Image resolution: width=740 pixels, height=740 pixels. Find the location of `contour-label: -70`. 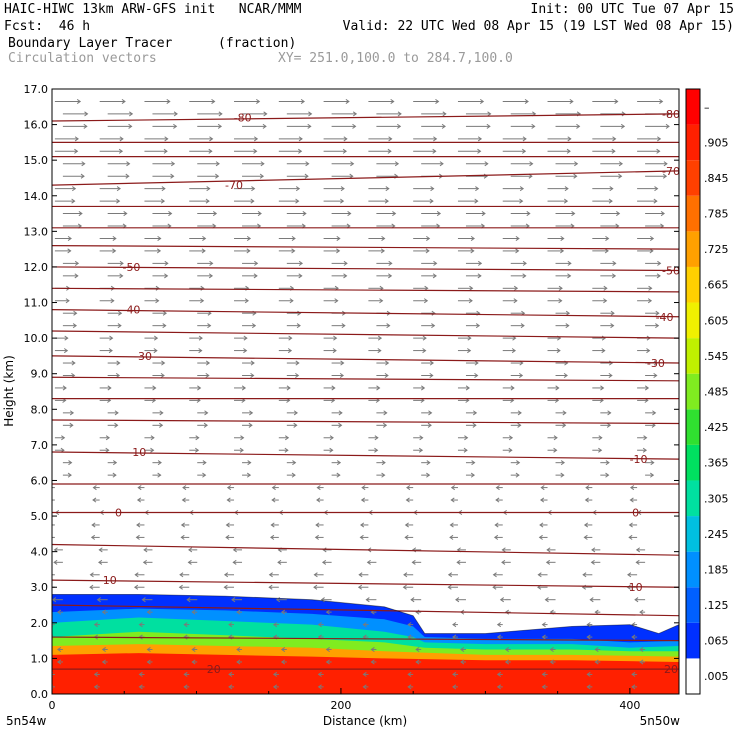

contour-label: -70 is located at coordinates (671, 171).